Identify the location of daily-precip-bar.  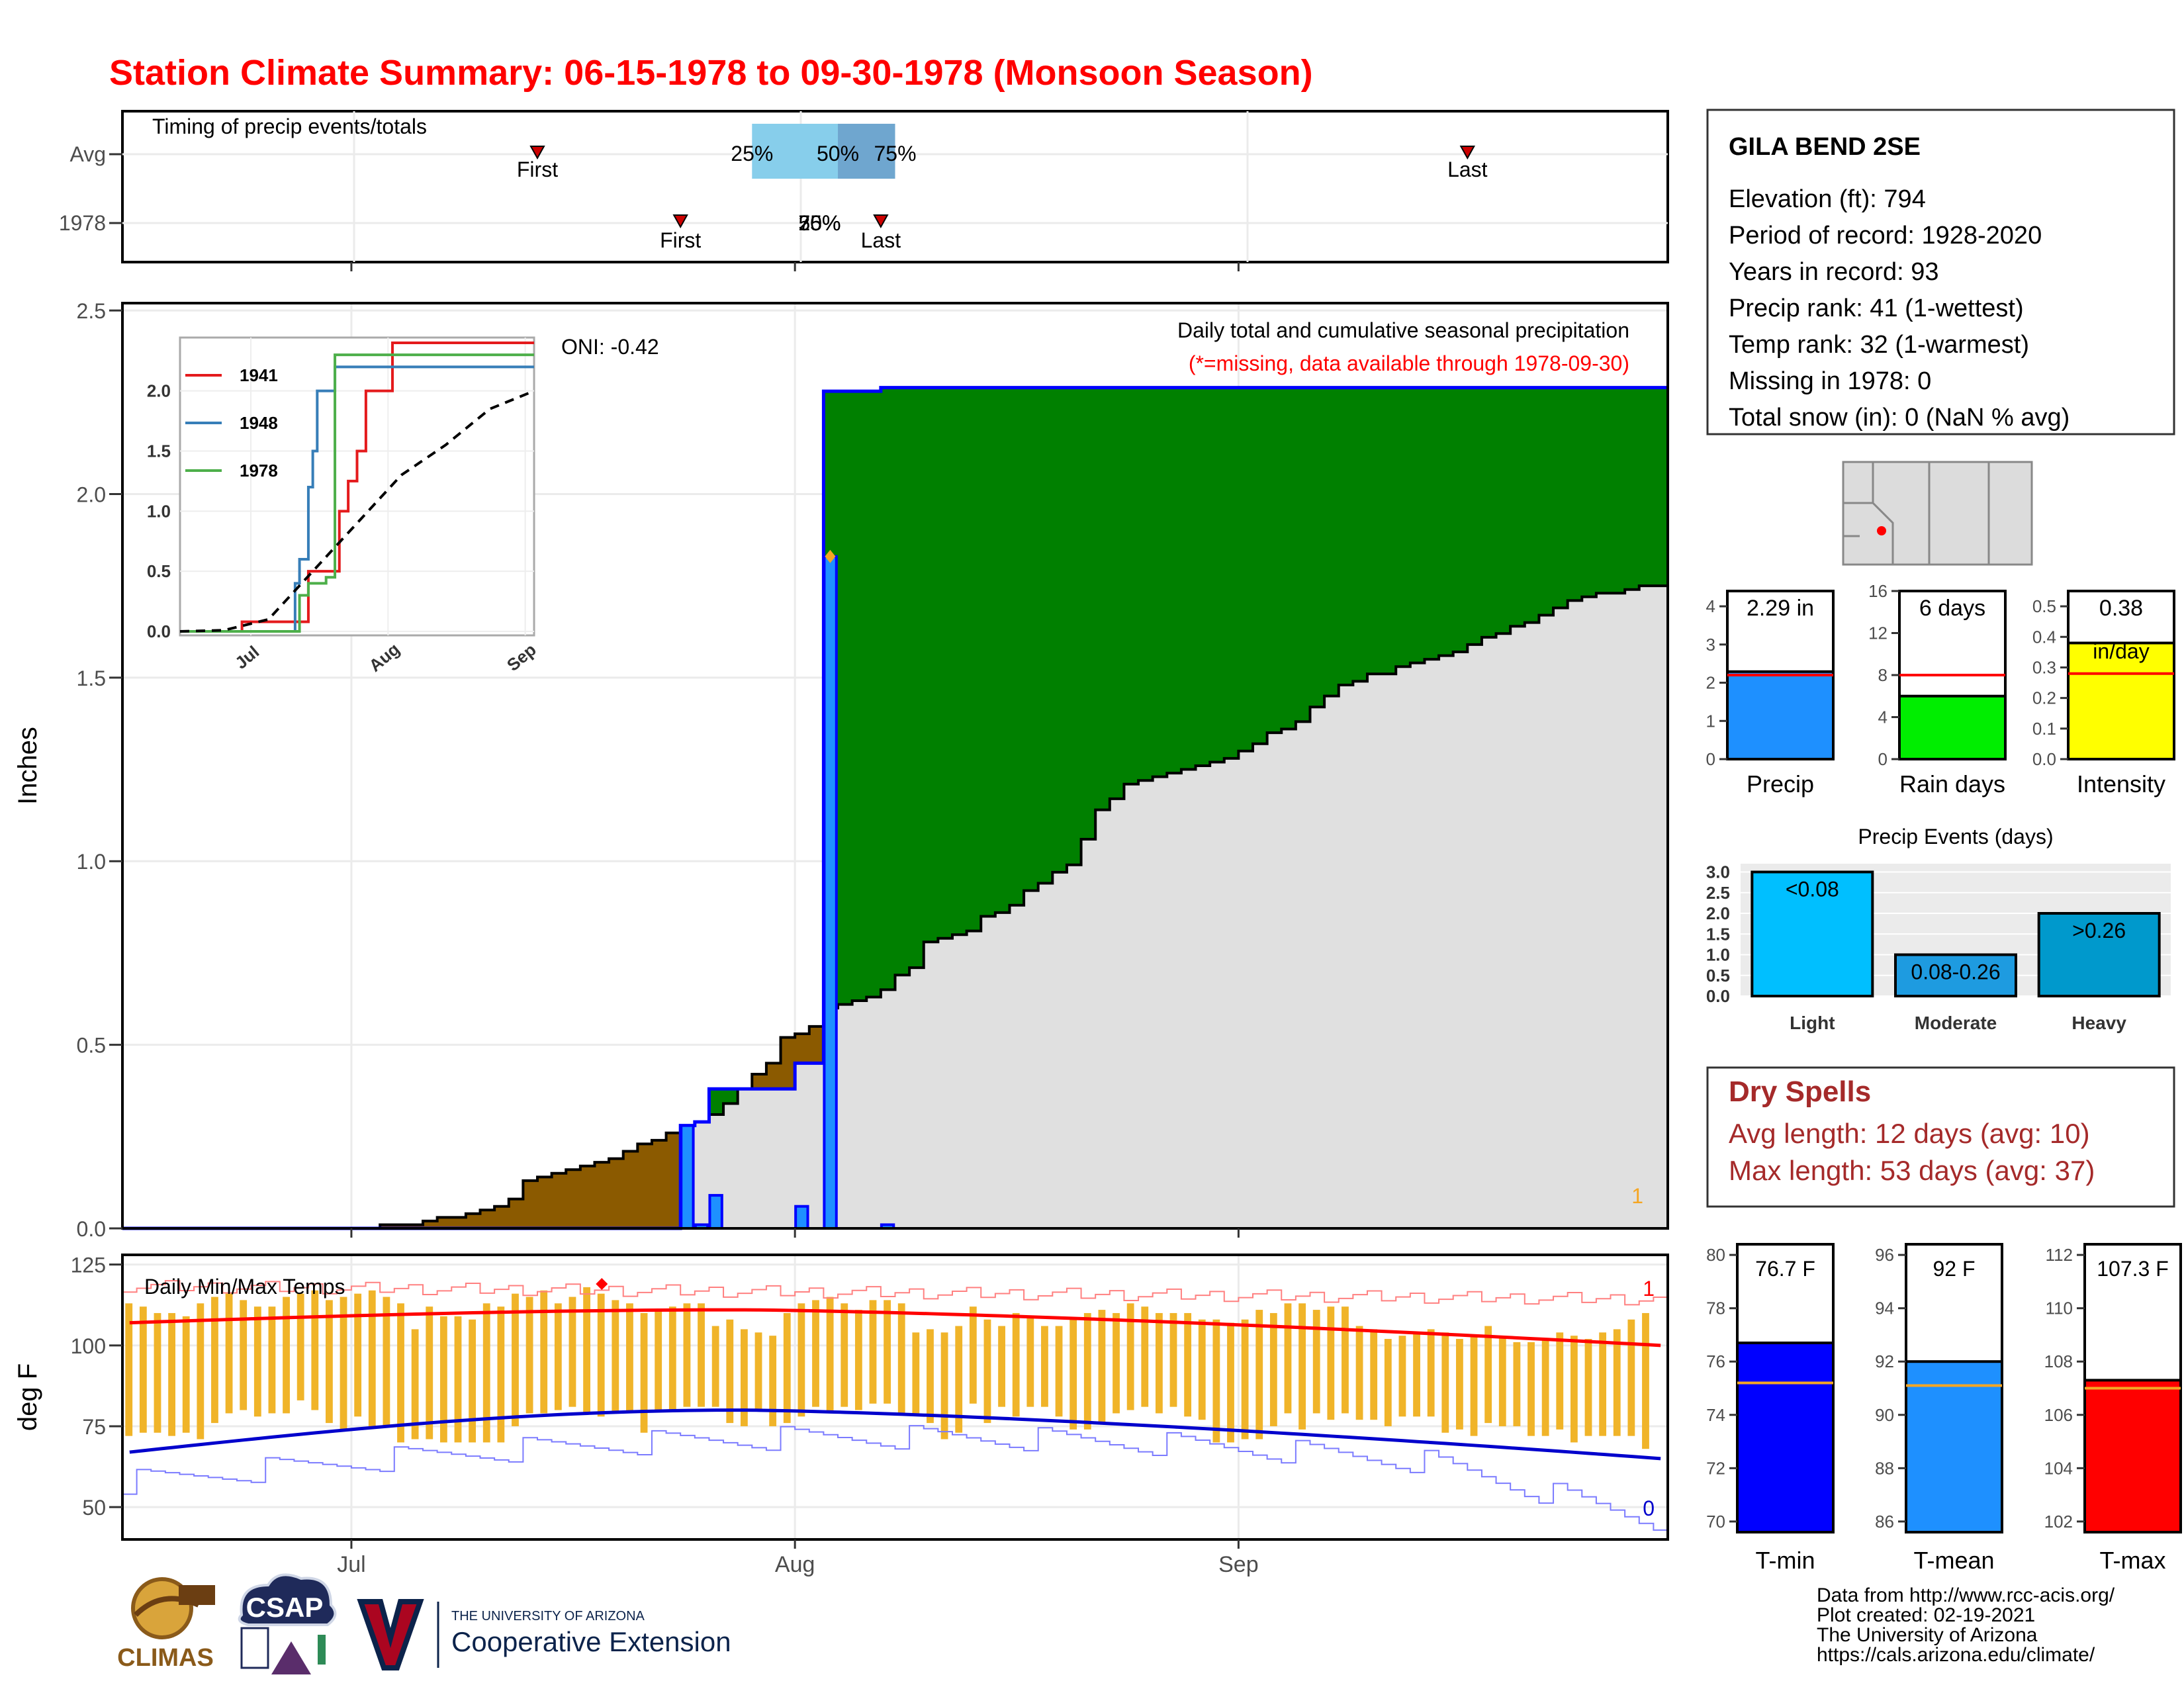
(830, 892).